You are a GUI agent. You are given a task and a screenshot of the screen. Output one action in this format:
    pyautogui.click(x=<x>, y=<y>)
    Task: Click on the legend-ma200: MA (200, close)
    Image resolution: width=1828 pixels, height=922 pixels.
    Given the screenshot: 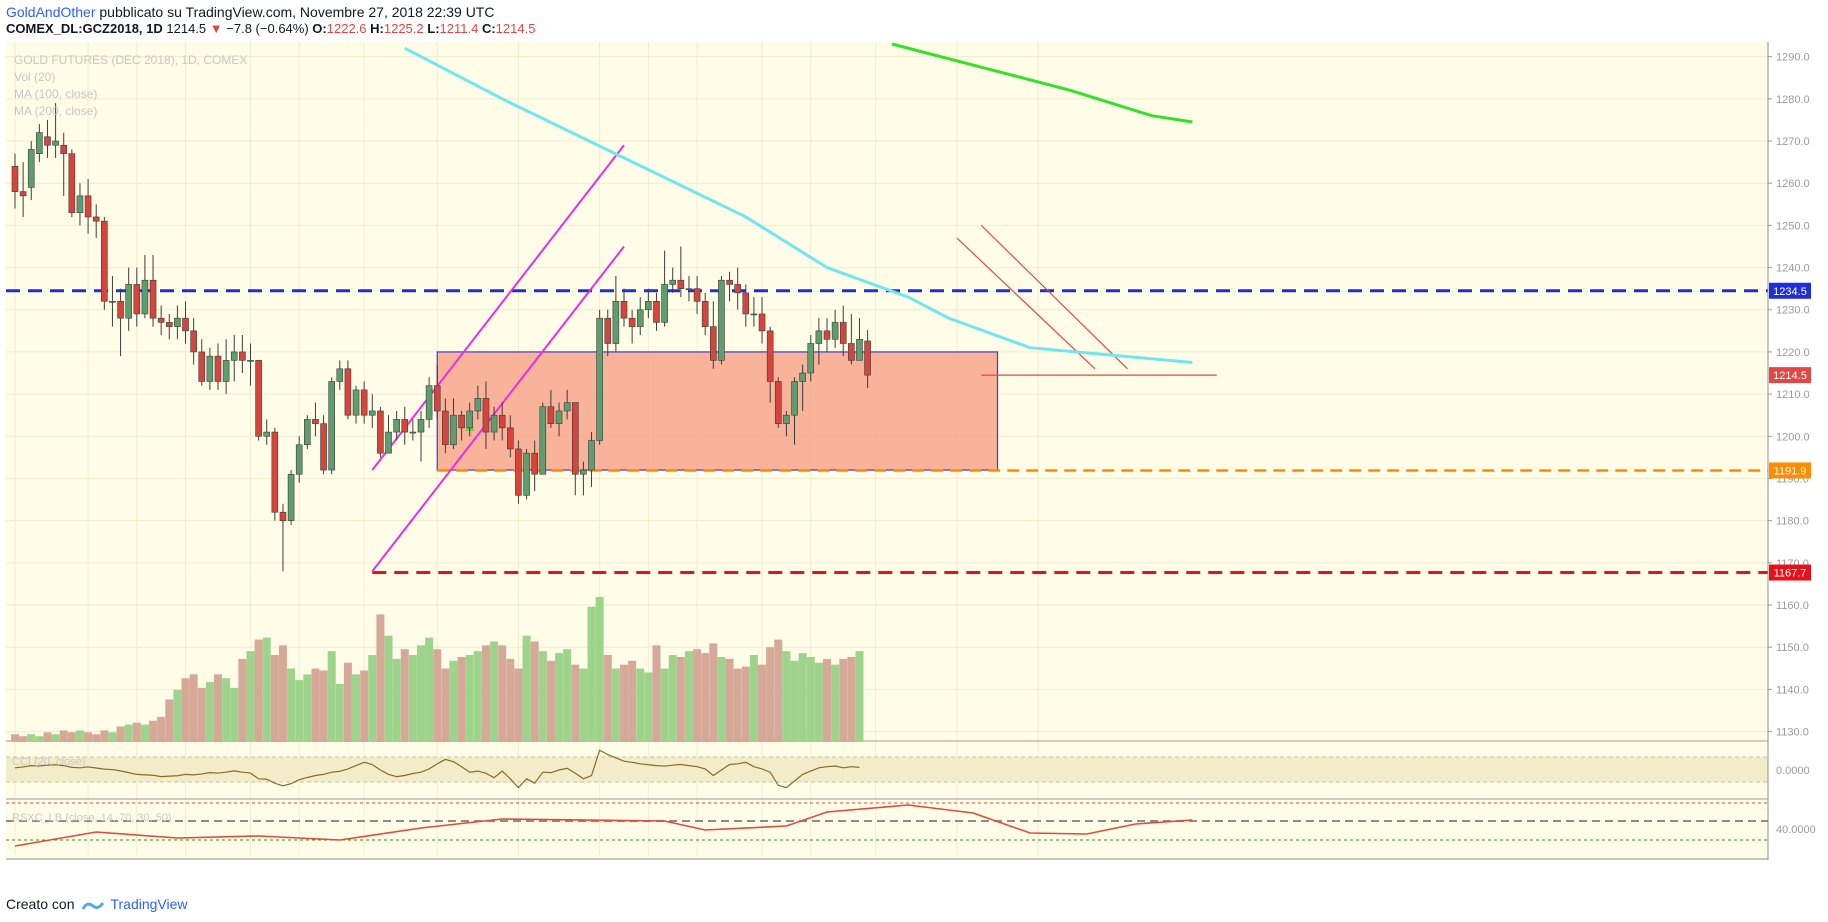 What is the action you would take?
    pyautogui.click(x=55, y=111)
    